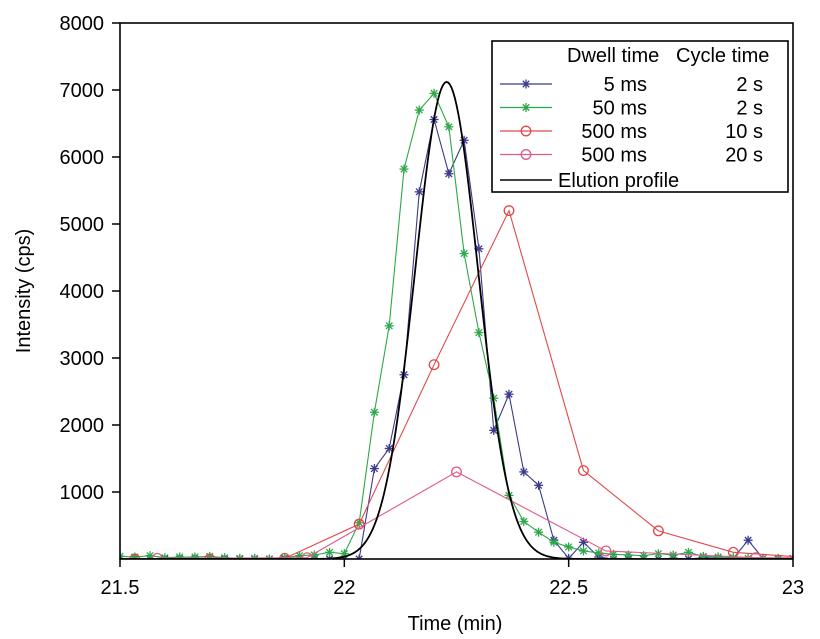 The image size is (820, 639). What do you see at coordinates (82, 426) in the screenshot?
I see `y-tick-label: 2000` at bounding box center [82, 426].